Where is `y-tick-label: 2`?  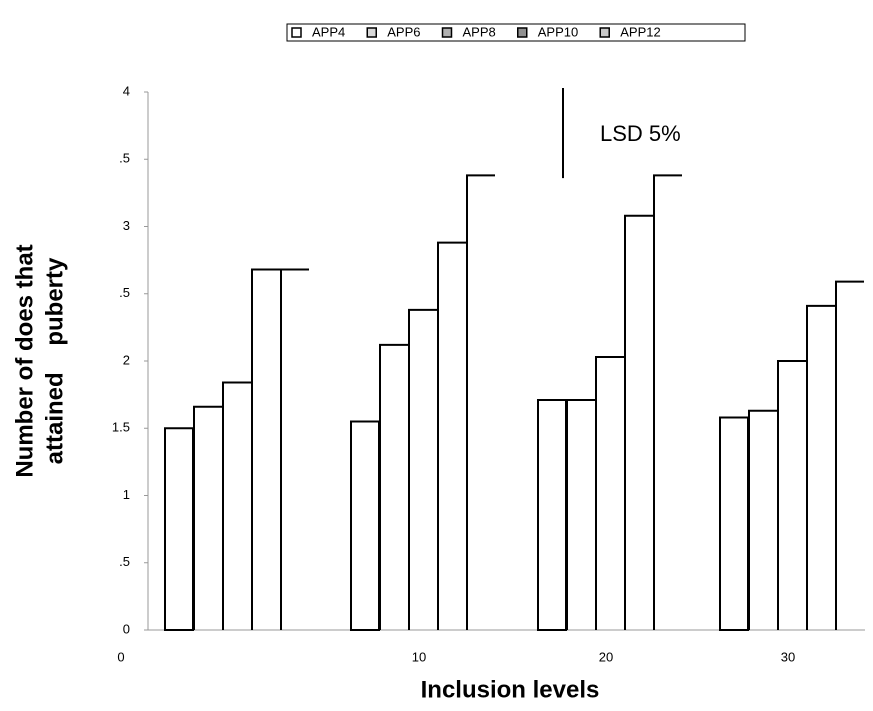 y-tick-label: 2 is located at coordinates (126, 359).